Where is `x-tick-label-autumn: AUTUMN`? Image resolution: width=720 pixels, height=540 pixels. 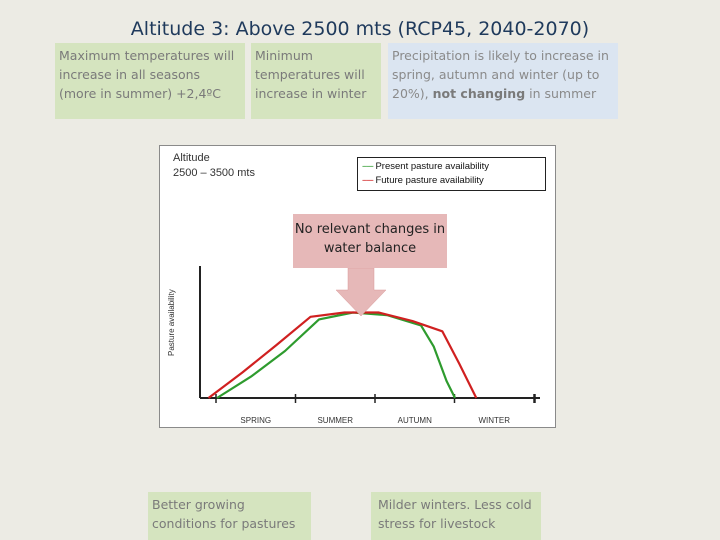
x-tick-label-autumn: AUTUMN is located at coordinates (415, 420).